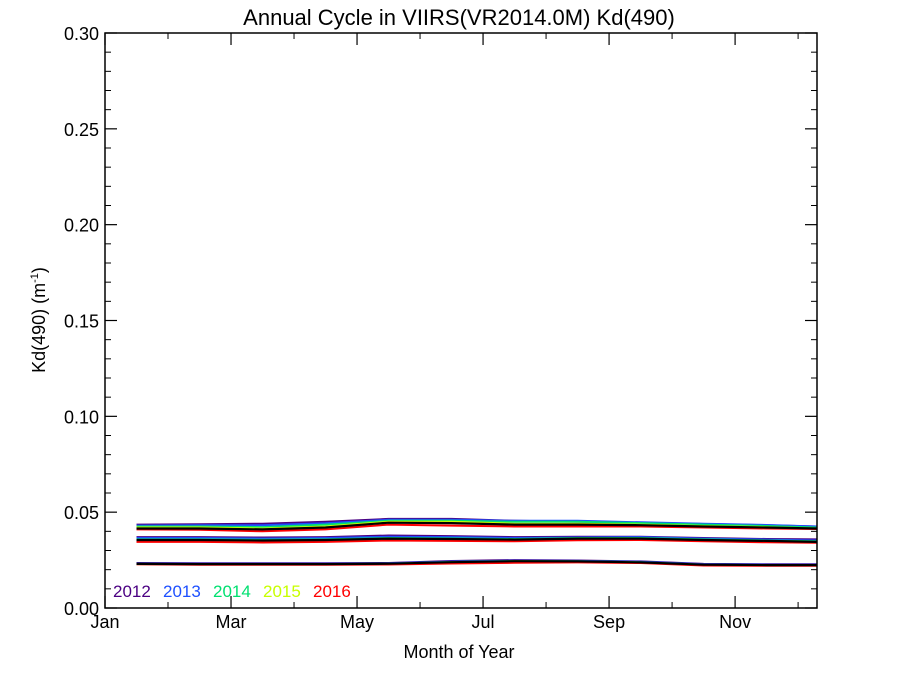  What do you see at coordinates (39, 270) in the screenshot?
I see `y-axis-label-close: )` at bounding box center [39, 270].